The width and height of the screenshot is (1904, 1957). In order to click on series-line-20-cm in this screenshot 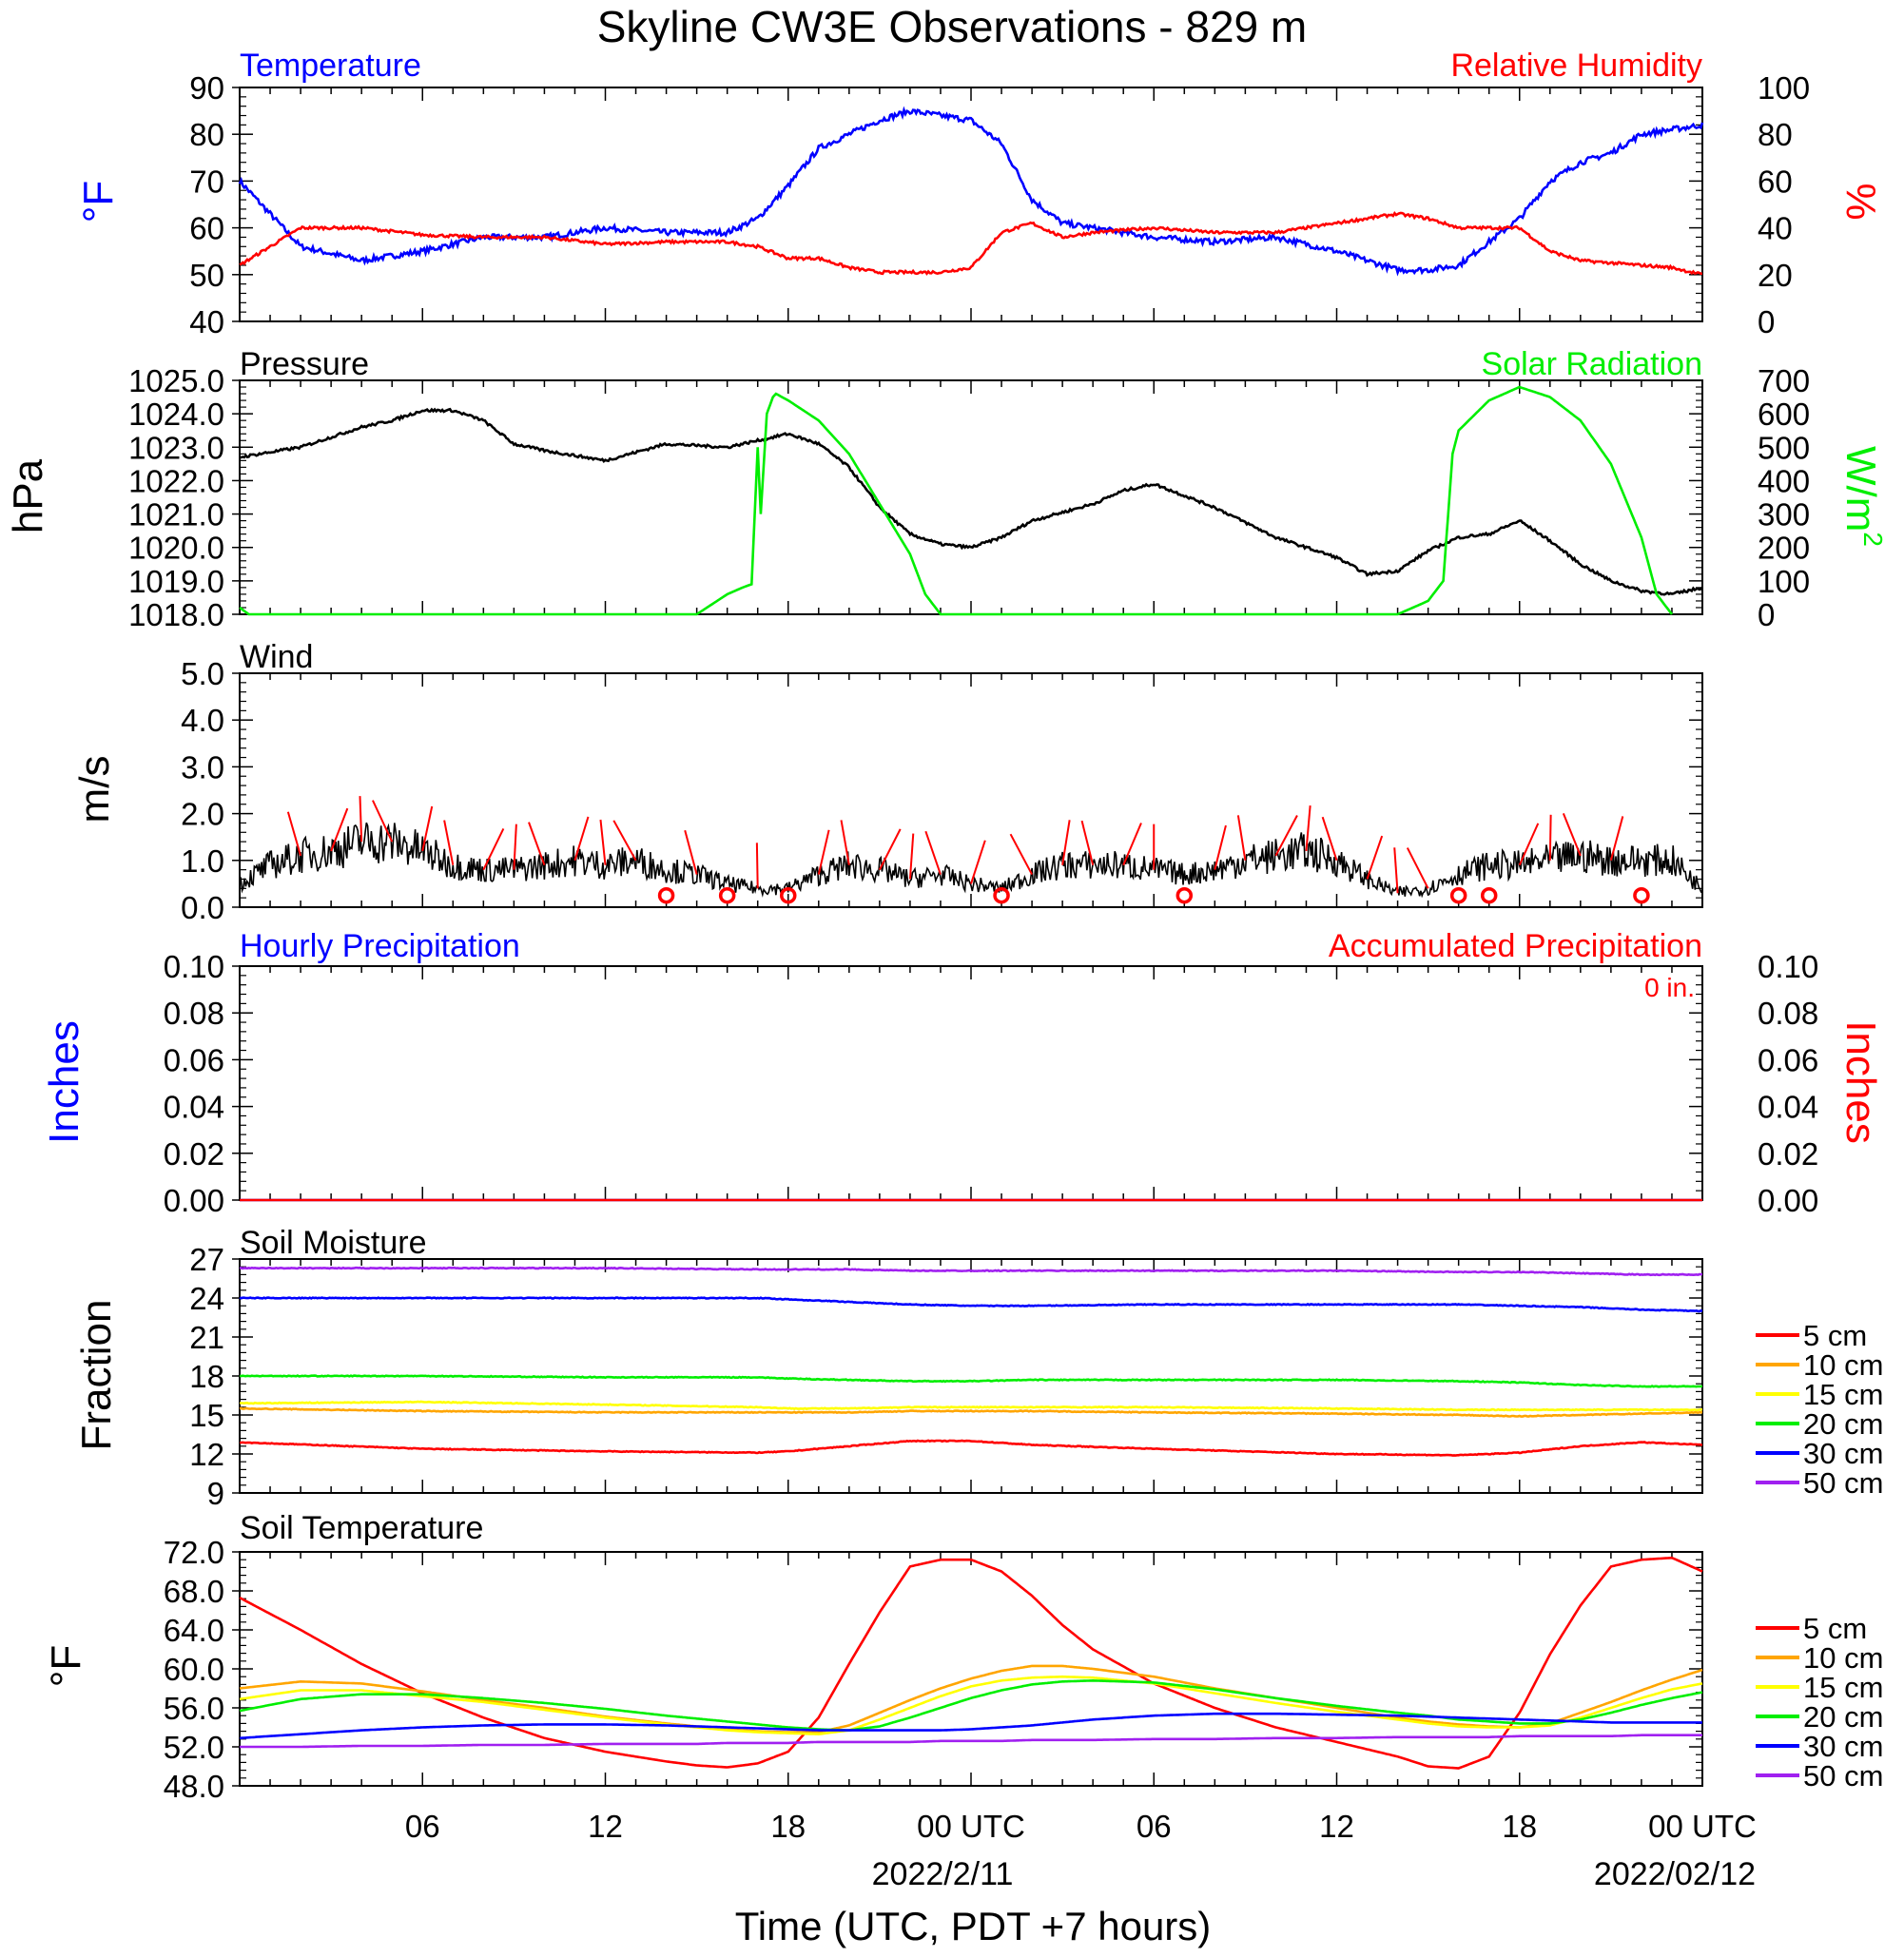, I will do `click(971, 1705)`.